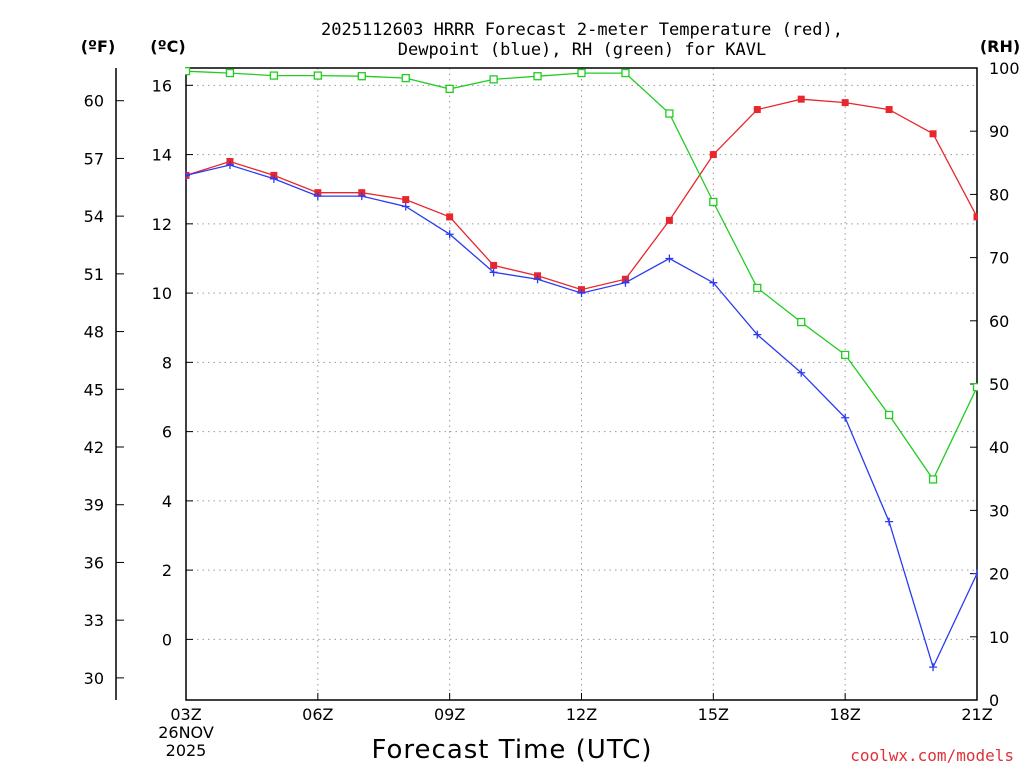  I want to click on rh-tick-label: 100, so click(1004, 68).